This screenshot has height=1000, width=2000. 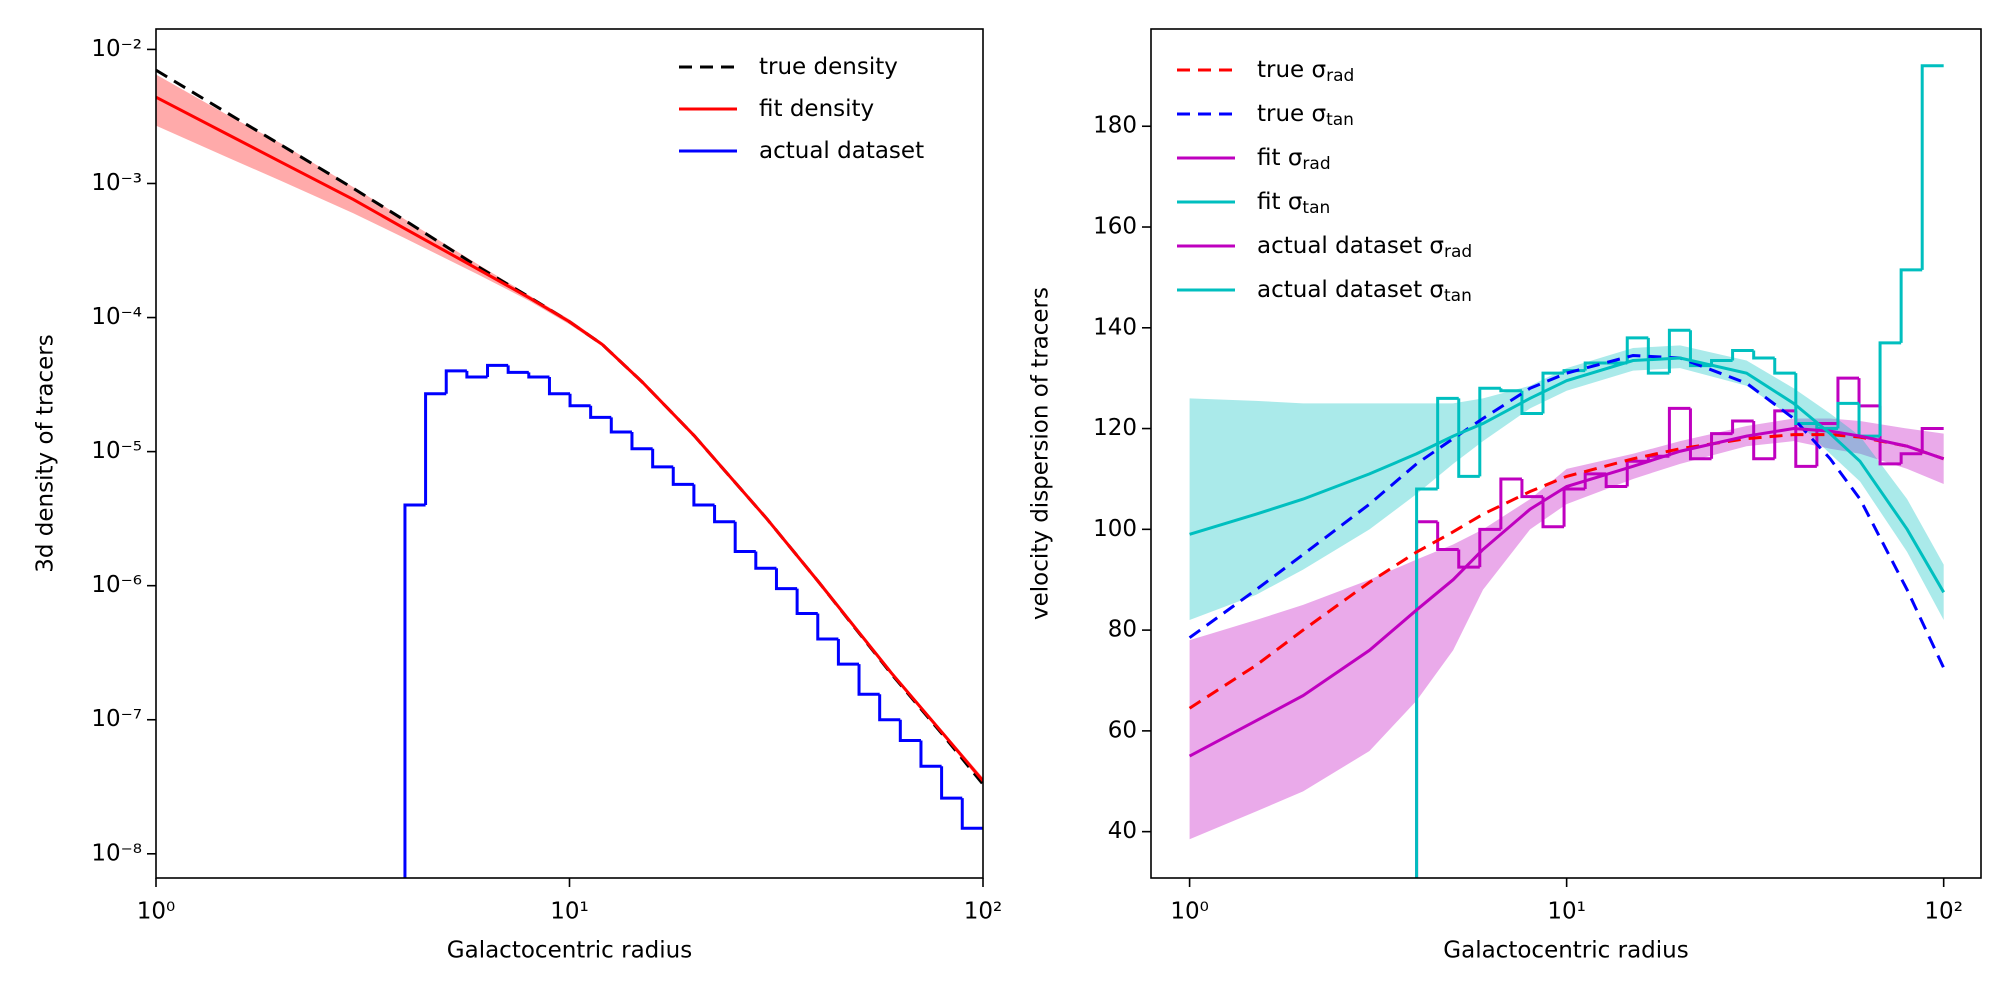 I want to click on legend-label: true σtan, so click(x=1305, y=116).